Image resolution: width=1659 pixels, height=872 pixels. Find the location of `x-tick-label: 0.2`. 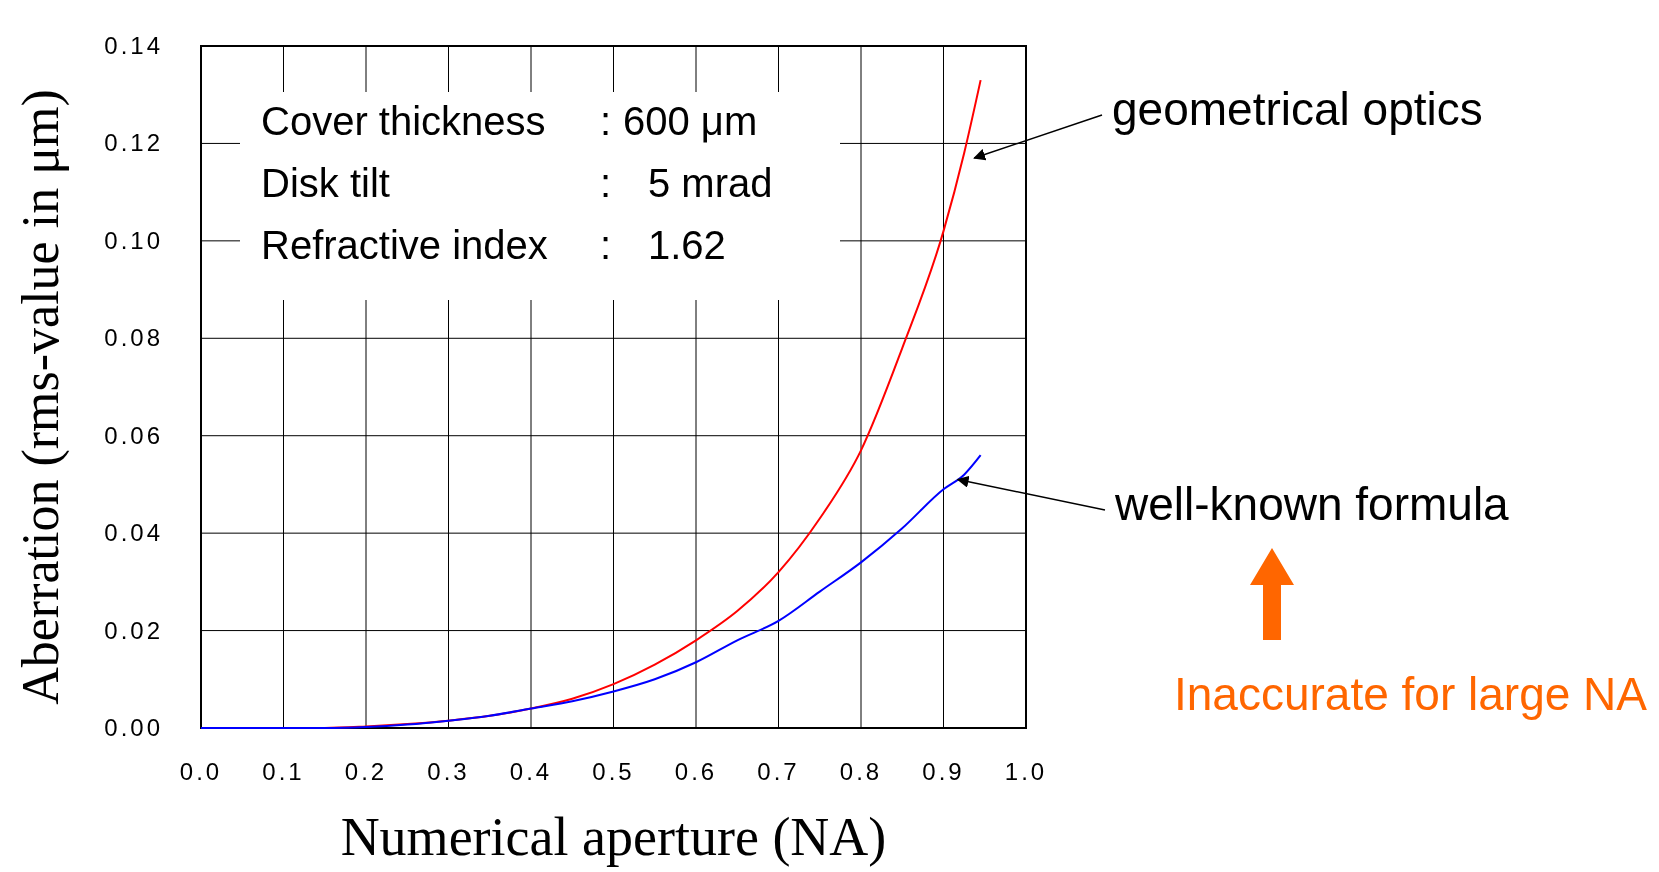

x-tick-label: 0.2 is located at coordinates (366, 771).